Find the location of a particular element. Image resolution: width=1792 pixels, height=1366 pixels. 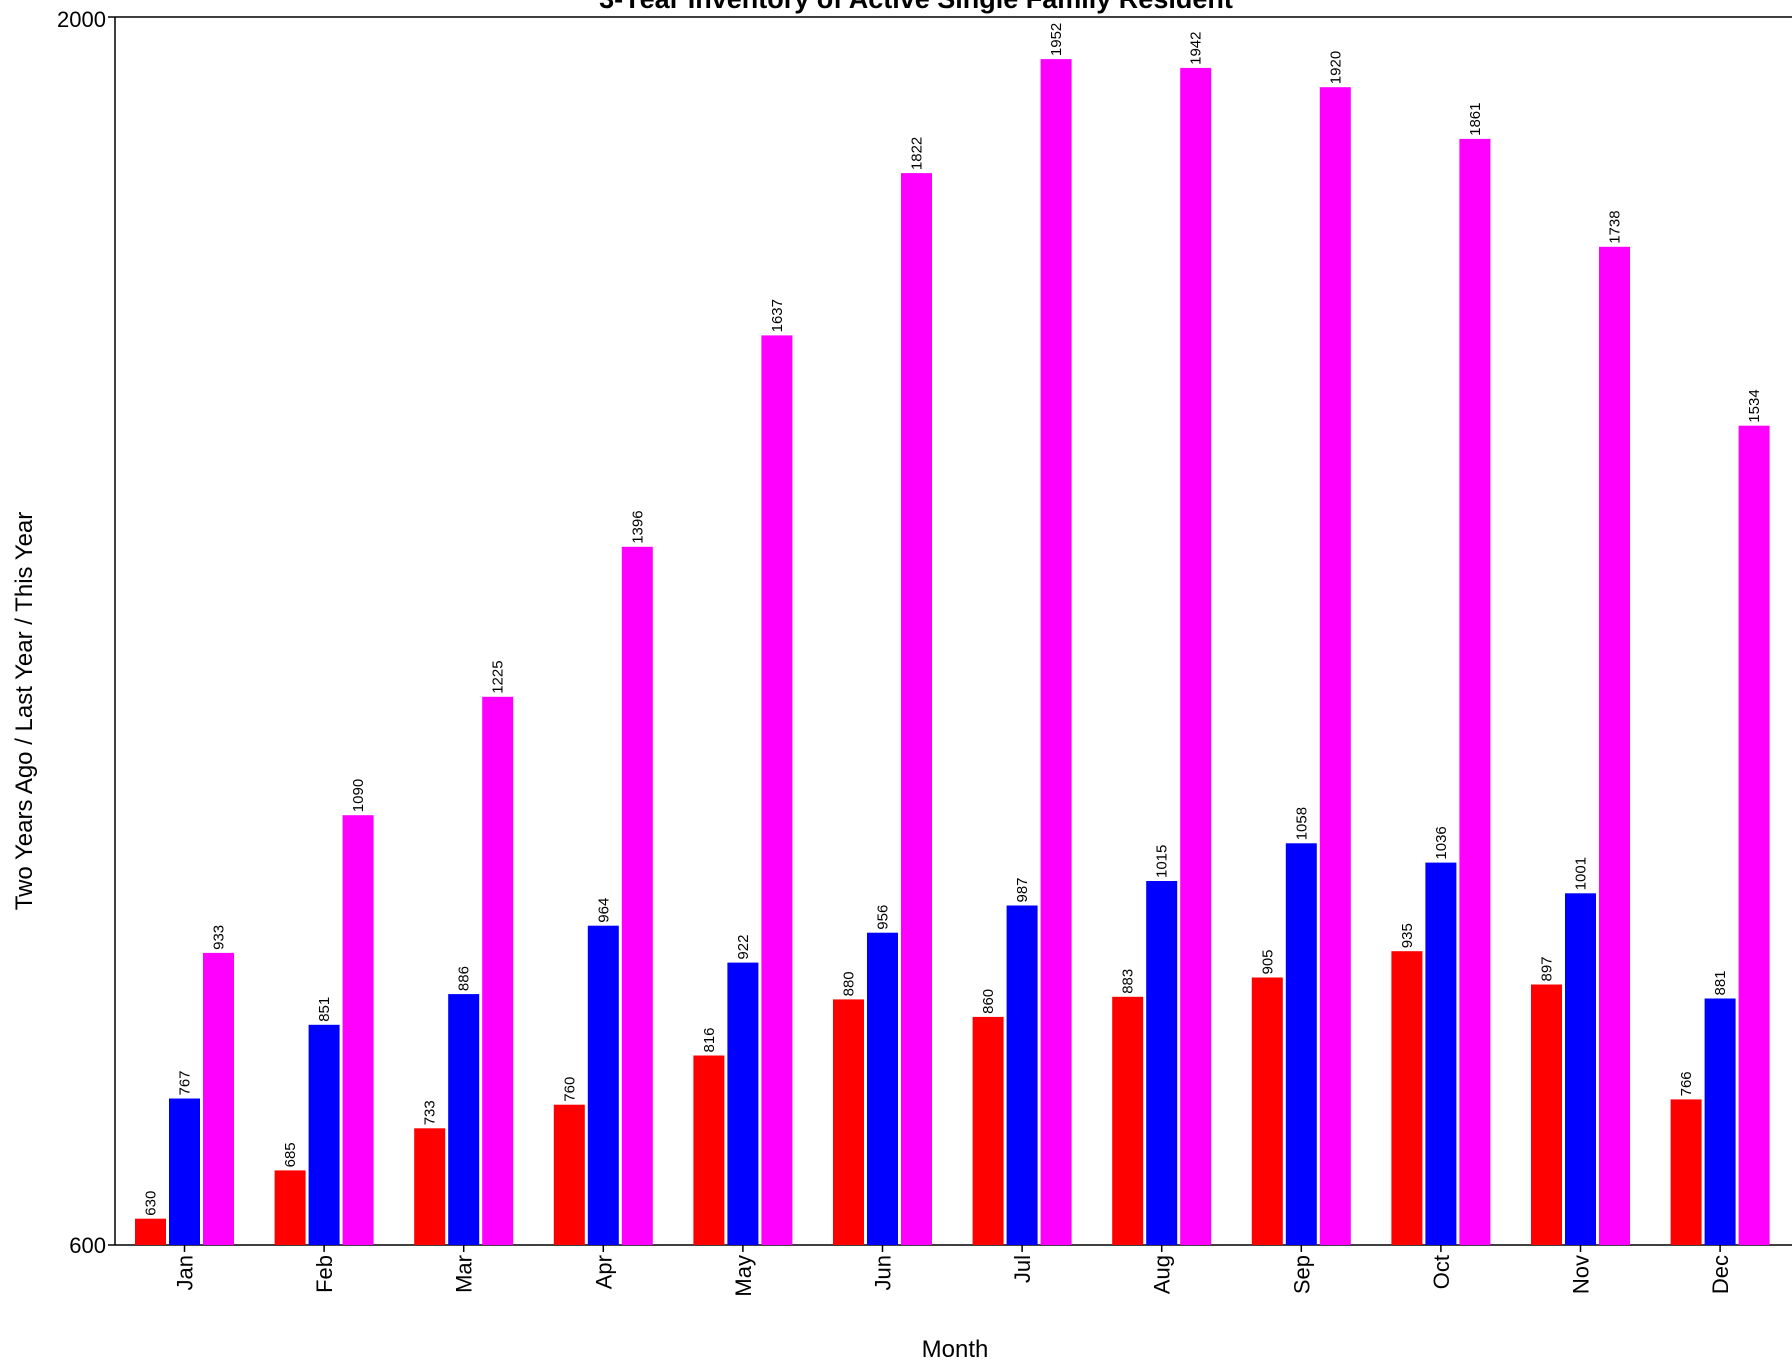

data-label-oct-series-1: 935 is located at coordinates (1407, 935).